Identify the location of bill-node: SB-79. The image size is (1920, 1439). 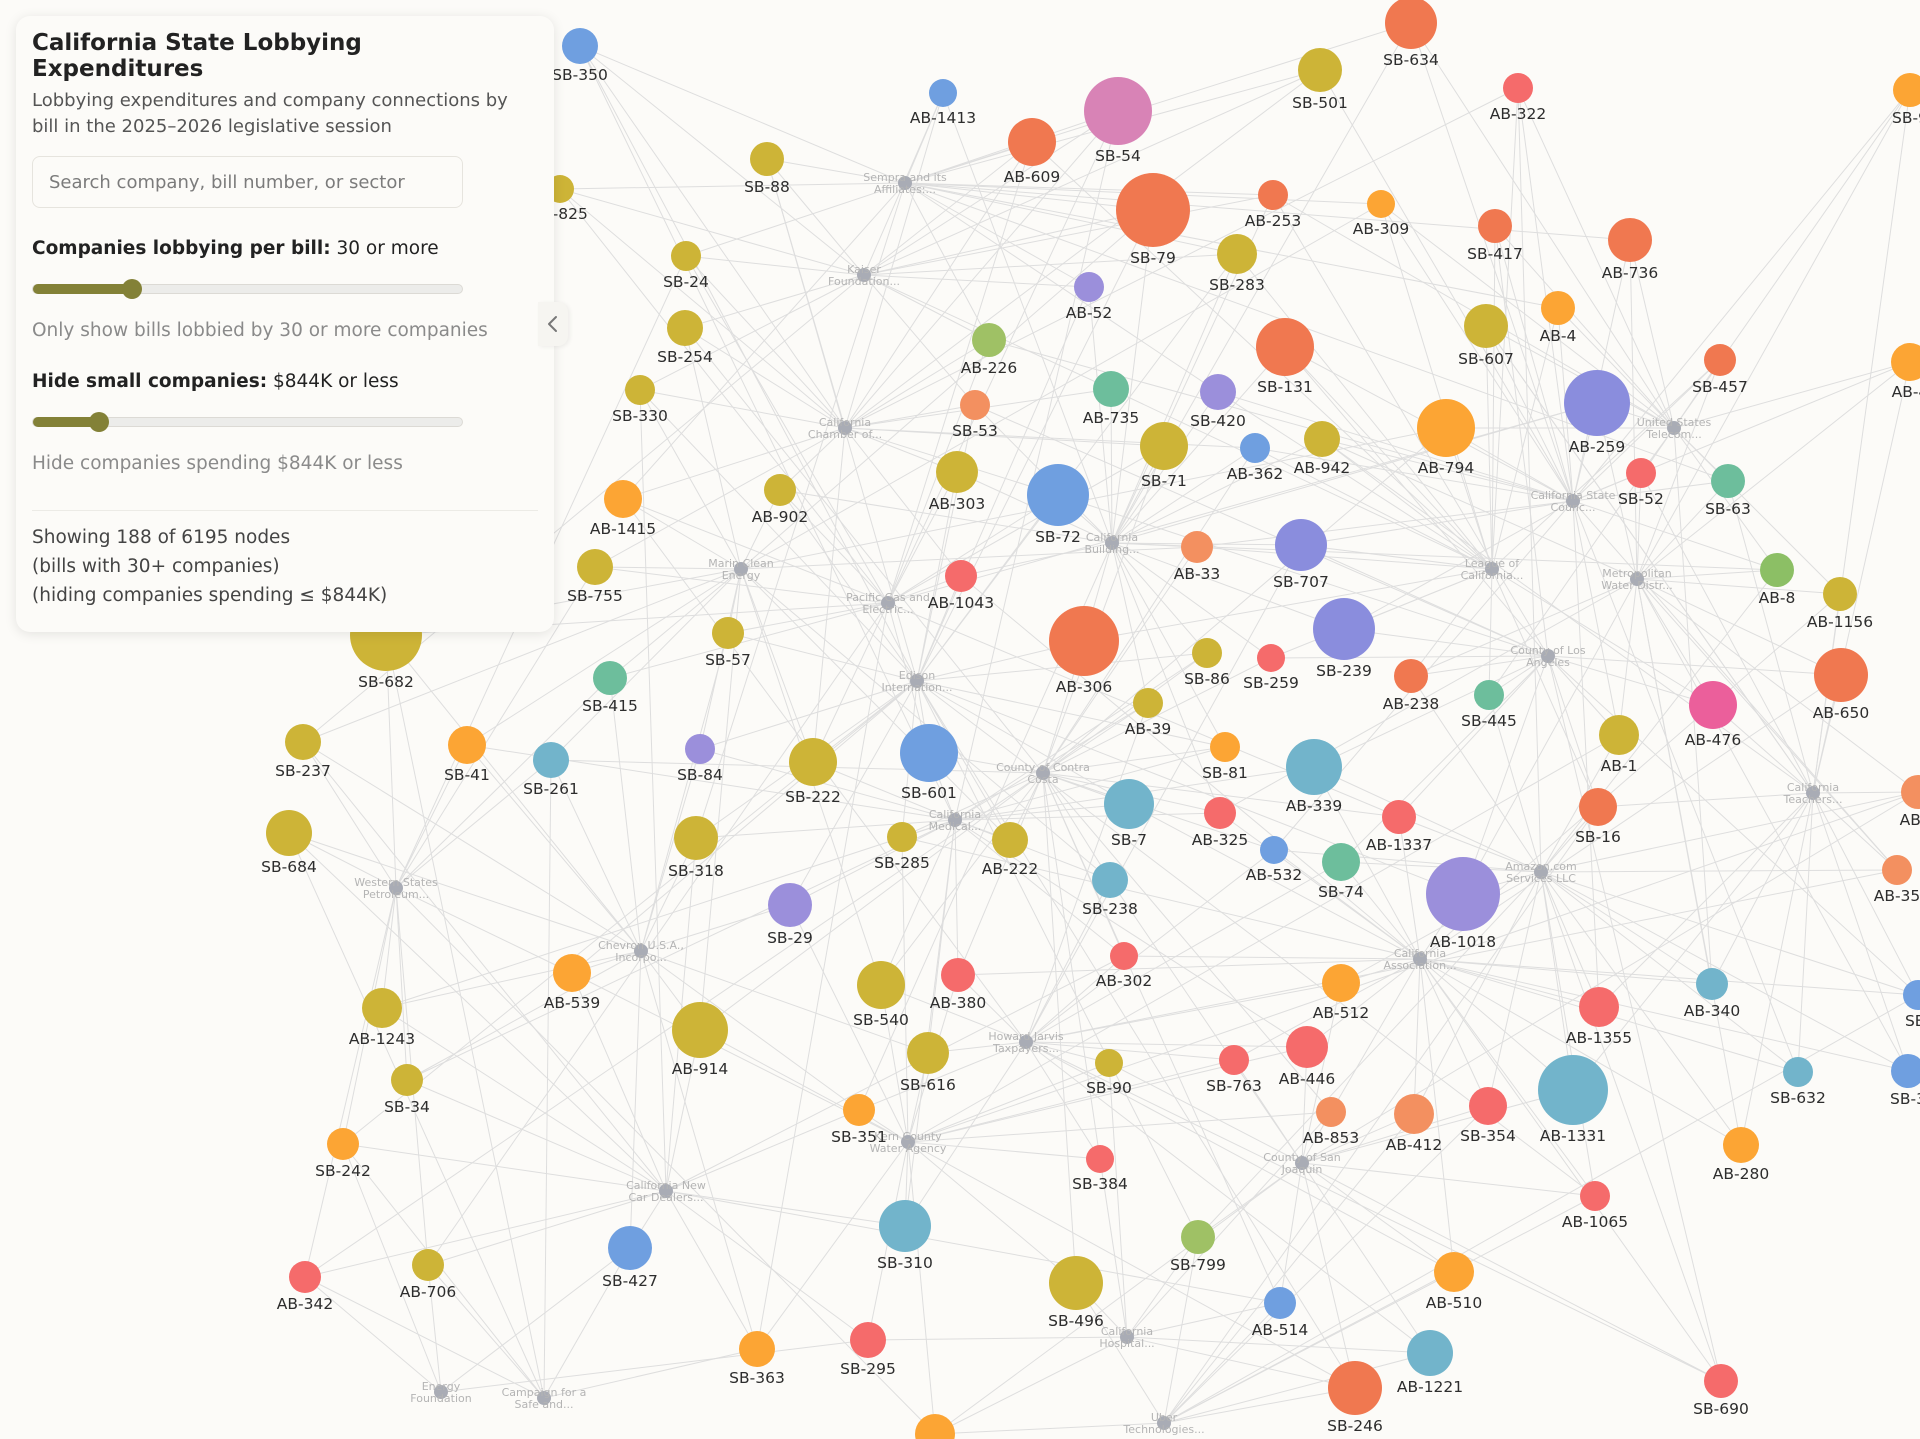
(1153, 220).